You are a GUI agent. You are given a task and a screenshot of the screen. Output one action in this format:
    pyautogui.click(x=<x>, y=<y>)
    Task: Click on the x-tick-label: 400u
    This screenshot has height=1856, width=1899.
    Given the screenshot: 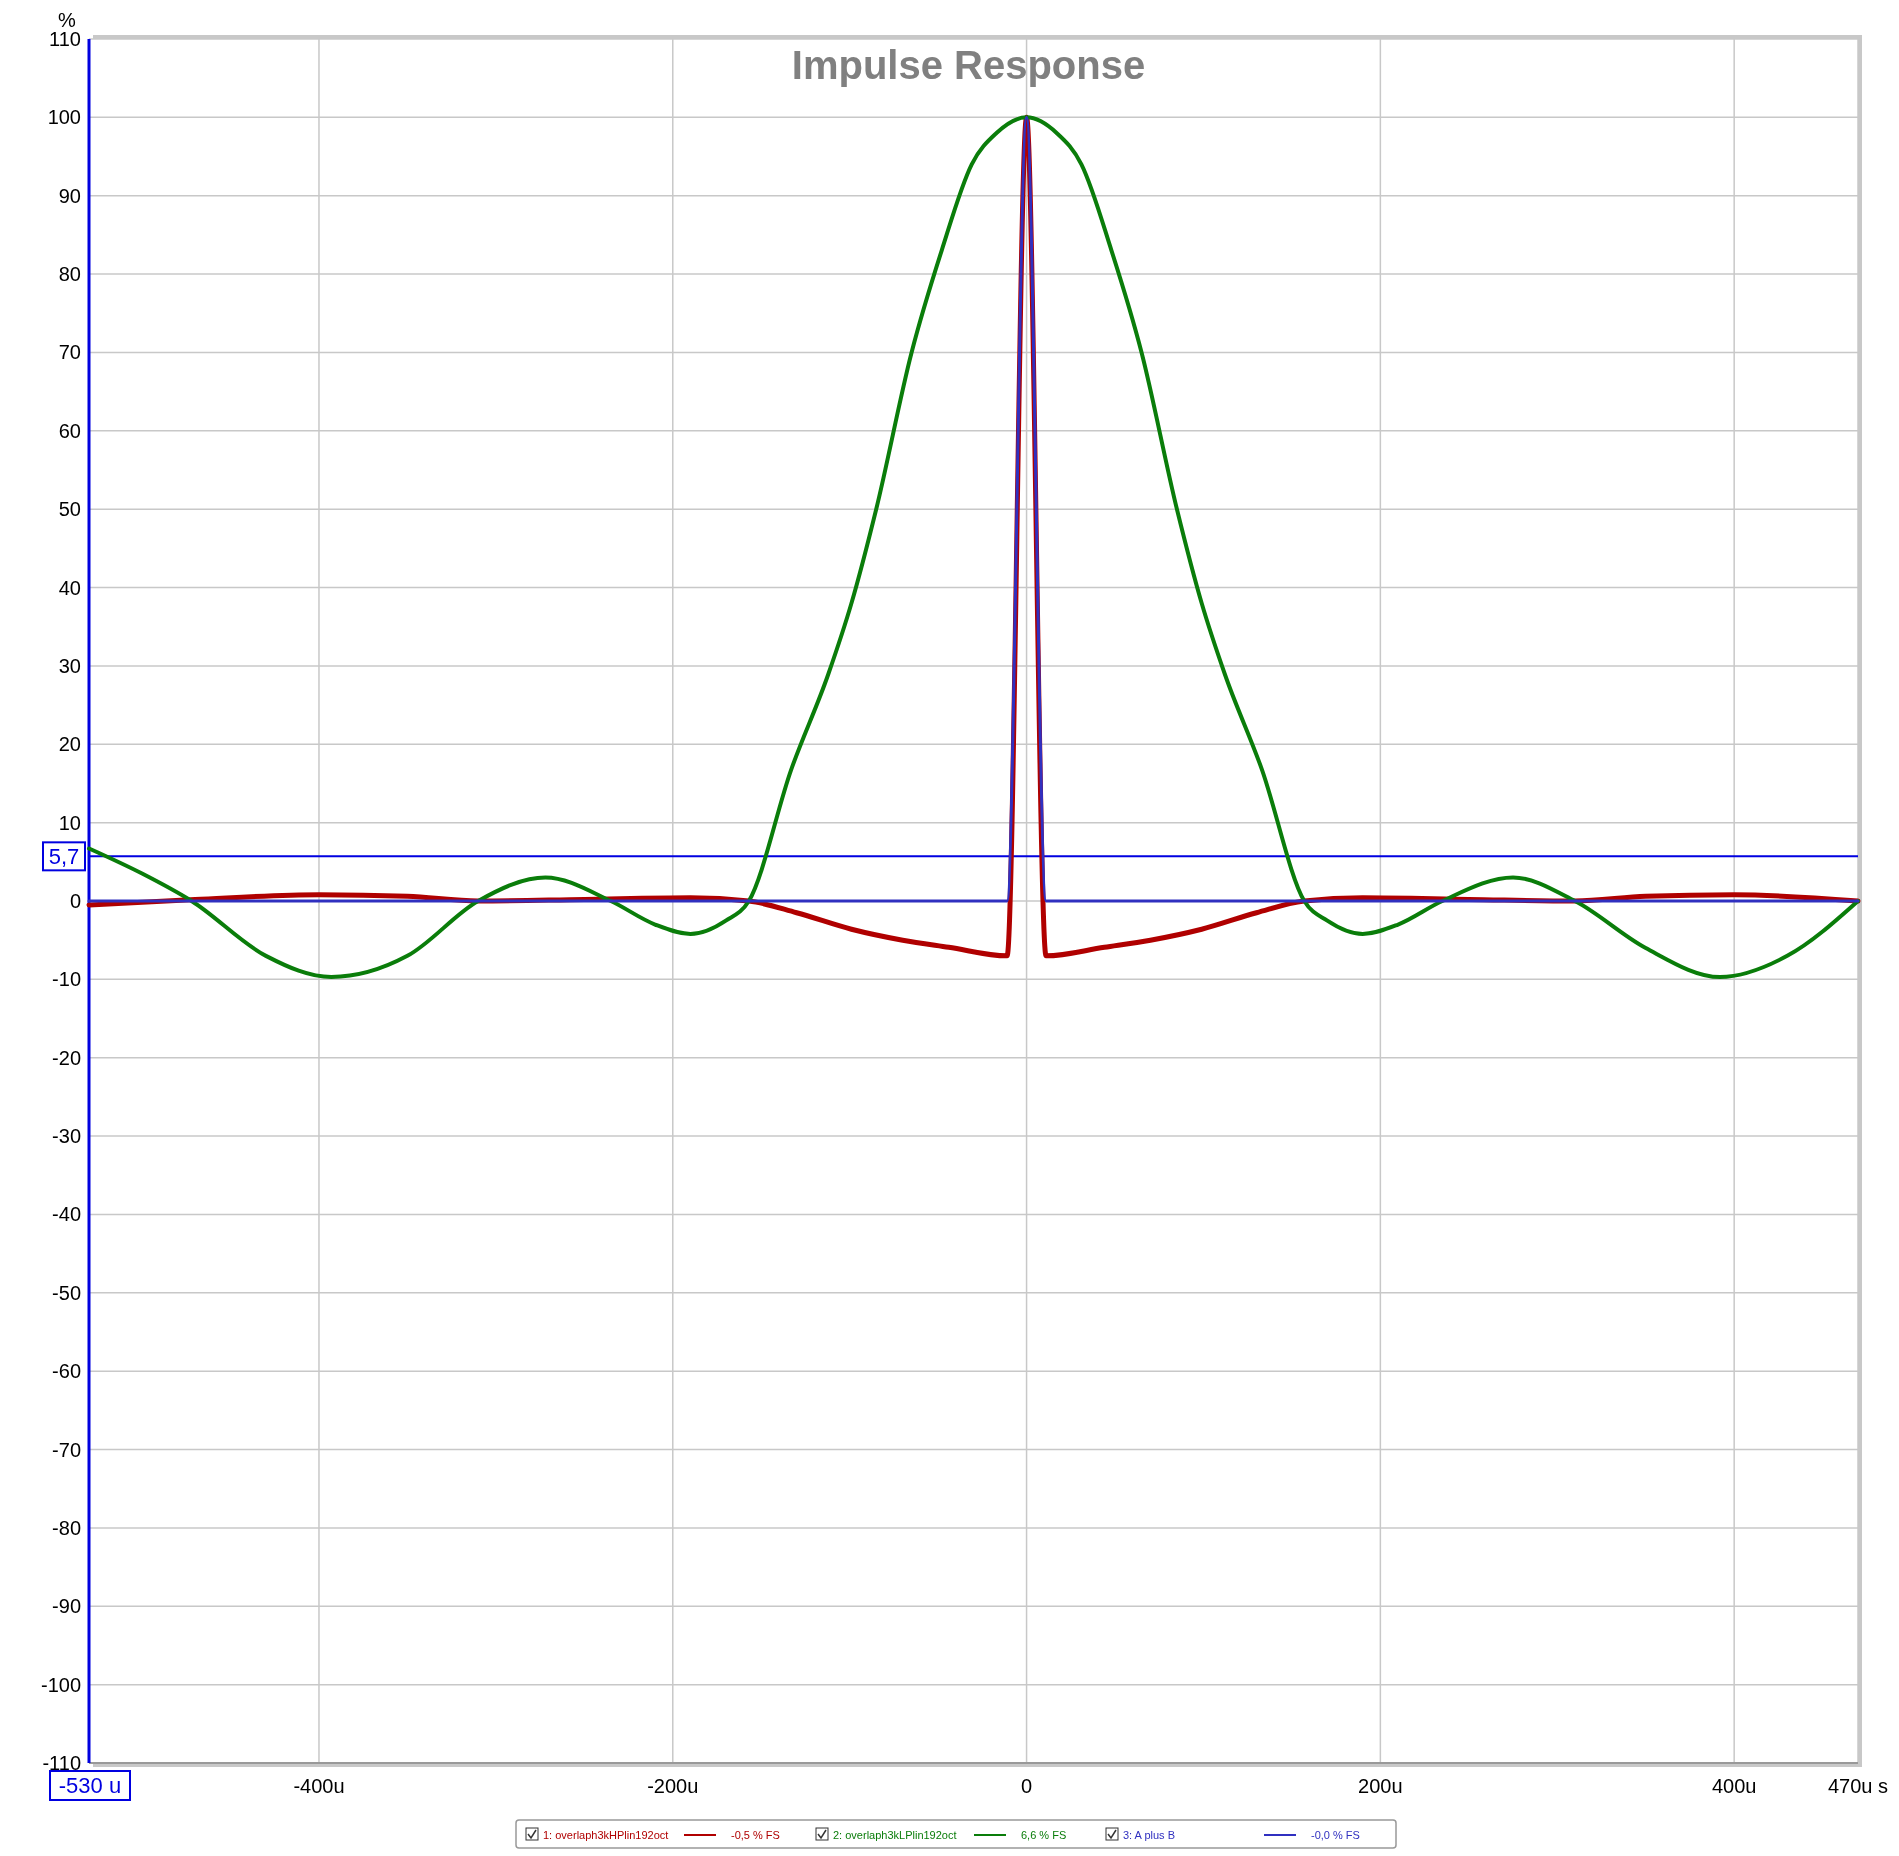 What is the action you would take?
    pyautogui.click(x=1734, y=1786)
    